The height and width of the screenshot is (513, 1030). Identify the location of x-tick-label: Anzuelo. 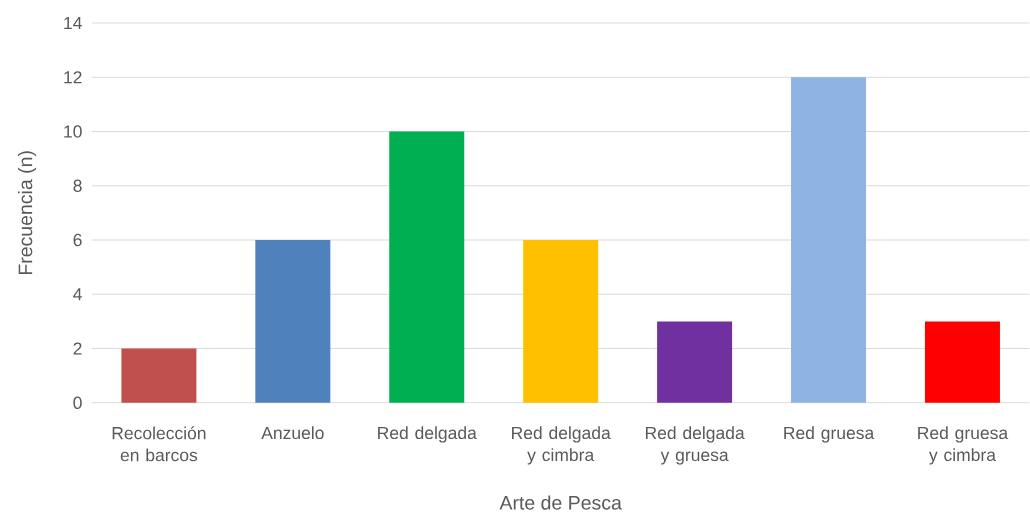
(292, 433).